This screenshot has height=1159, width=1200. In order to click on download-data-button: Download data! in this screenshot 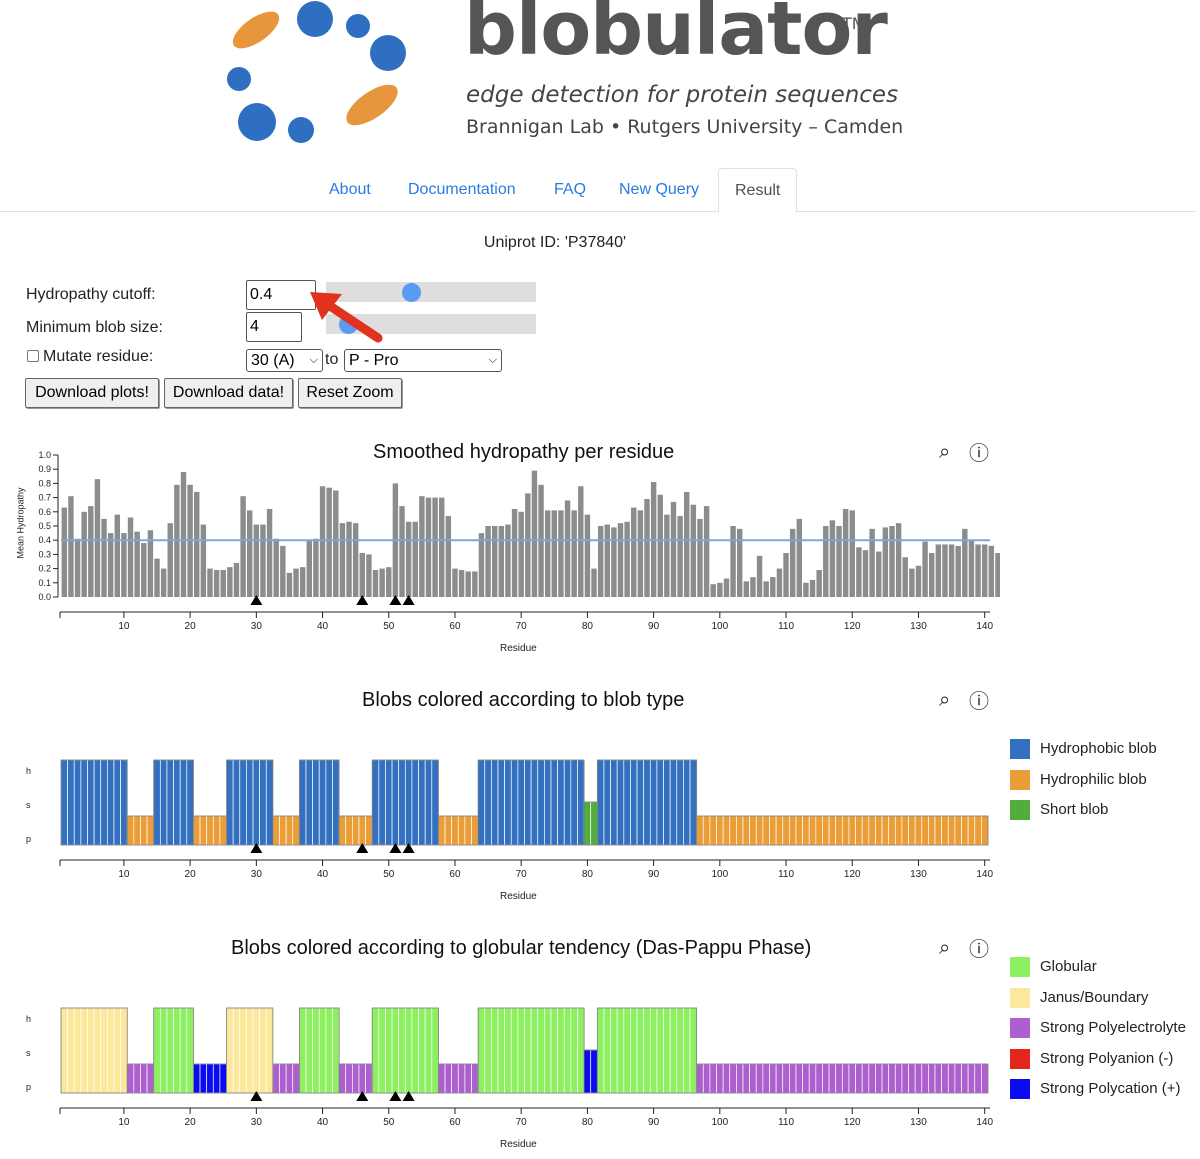, I will do `click(228, 393)`.